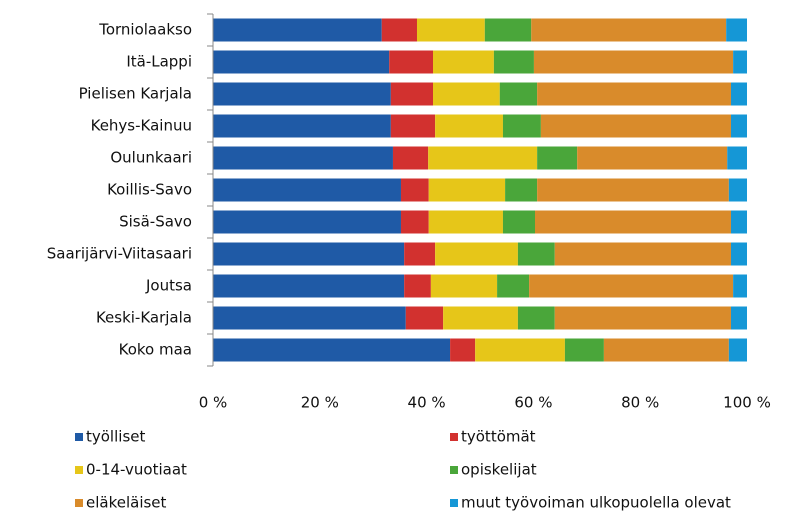 The height and width of the screenshot is (520, 798). Describe the element at coordinates (119, 254) in the screenshot. I see `y-tick-label: Saarijärvi-Viitasaari` at that location.